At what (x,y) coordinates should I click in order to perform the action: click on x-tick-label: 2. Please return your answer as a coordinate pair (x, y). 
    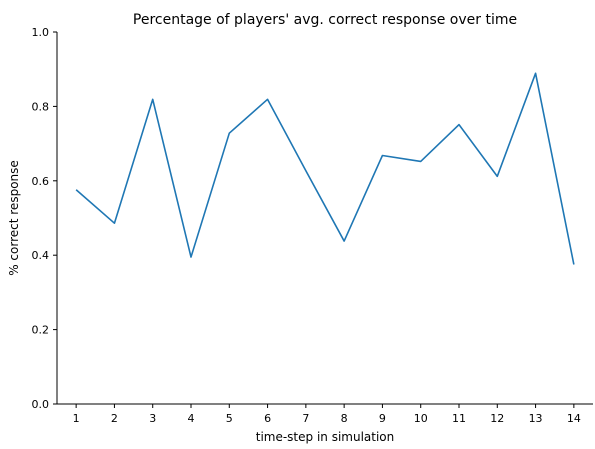
    Looking at the image, I should click on (114, 418).